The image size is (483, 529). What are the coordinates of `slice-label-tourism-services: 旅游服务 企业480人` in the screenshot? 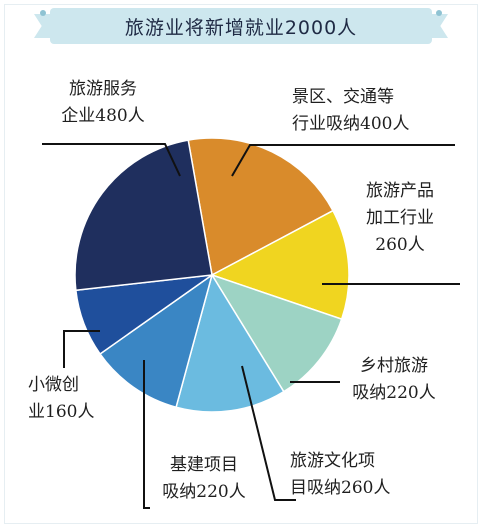 It's located at (103, 102).